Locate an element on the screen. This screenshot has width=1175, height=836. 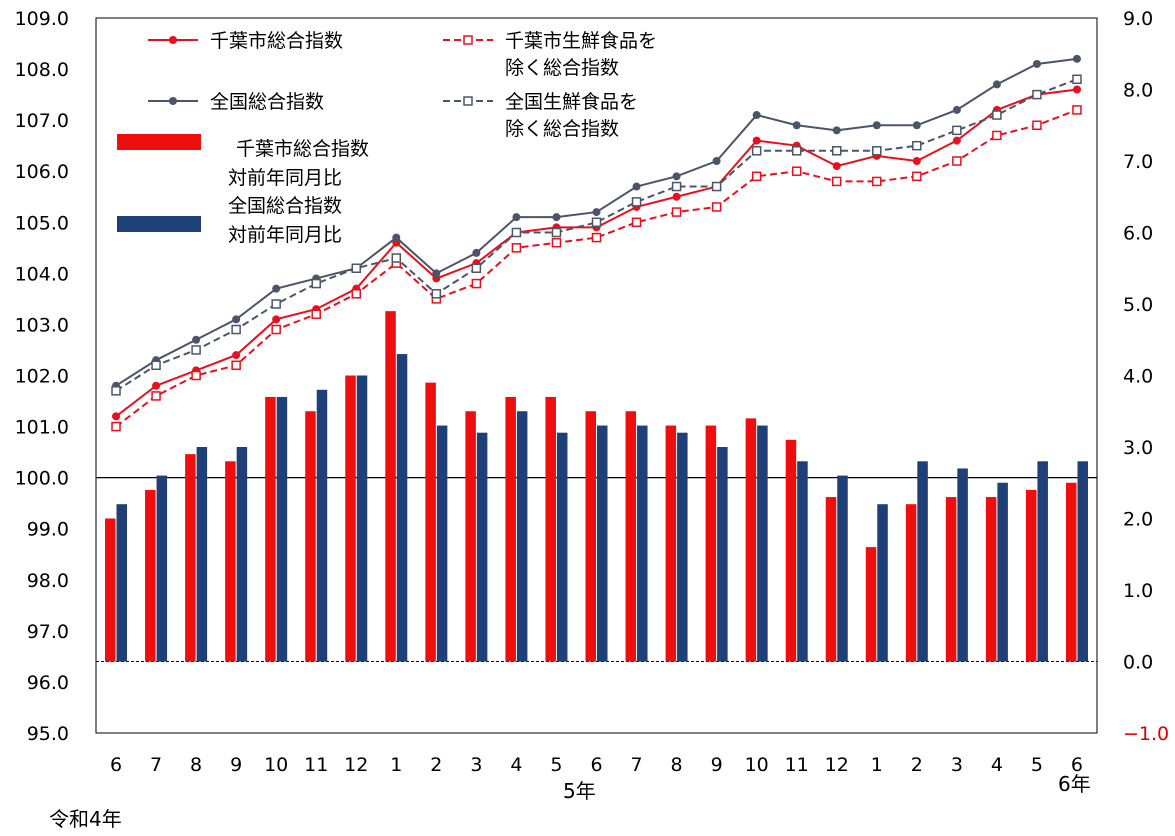
right-tick-label: 2.0 is located at coordinates (1138, 520).